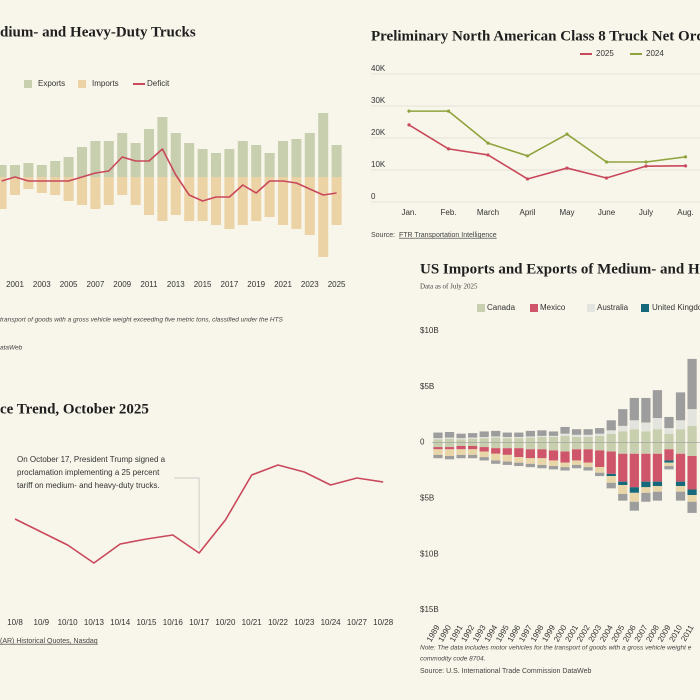 The image size is (700, 700). What do you see at coordinates (331, 622) in the screenshot?
I see `x-tick-label: 10/24` at bounding box center [331, 622].